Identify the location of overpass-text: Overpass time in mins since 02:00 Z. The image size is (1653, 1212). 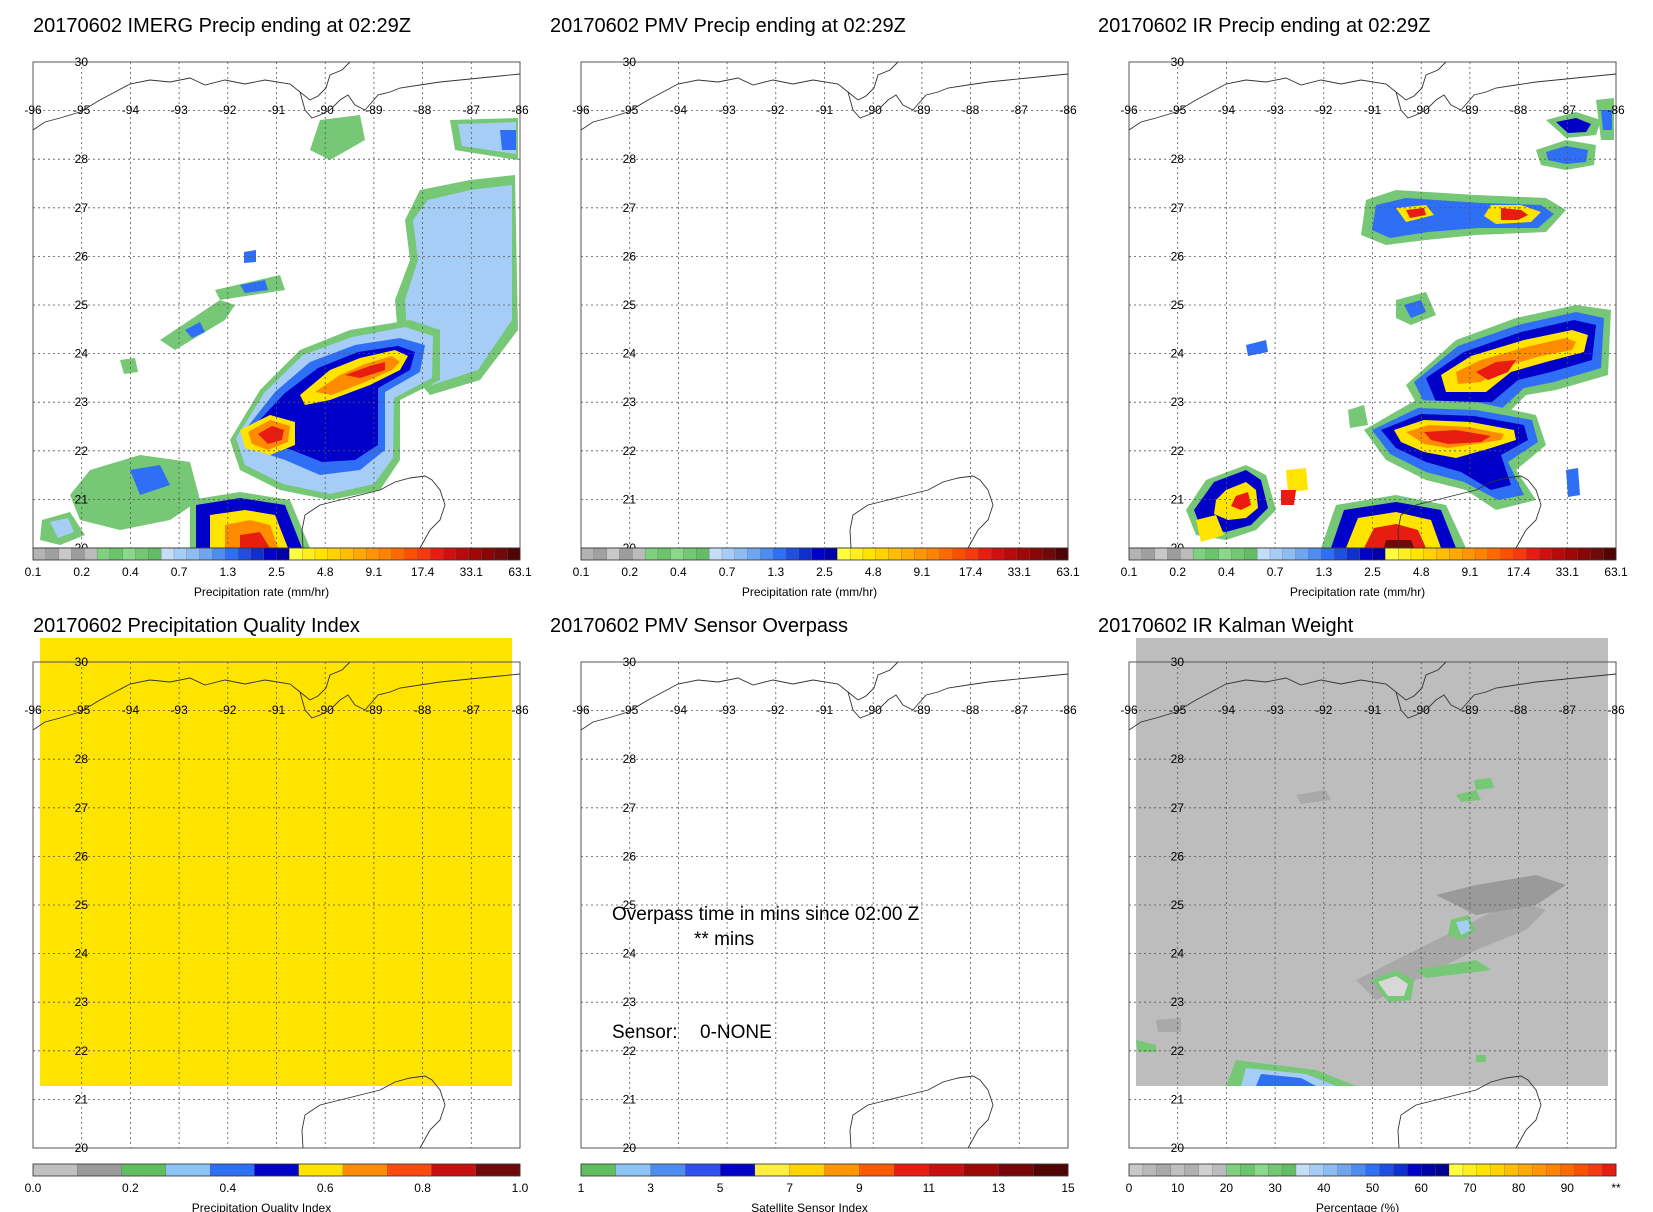
(766, 914).